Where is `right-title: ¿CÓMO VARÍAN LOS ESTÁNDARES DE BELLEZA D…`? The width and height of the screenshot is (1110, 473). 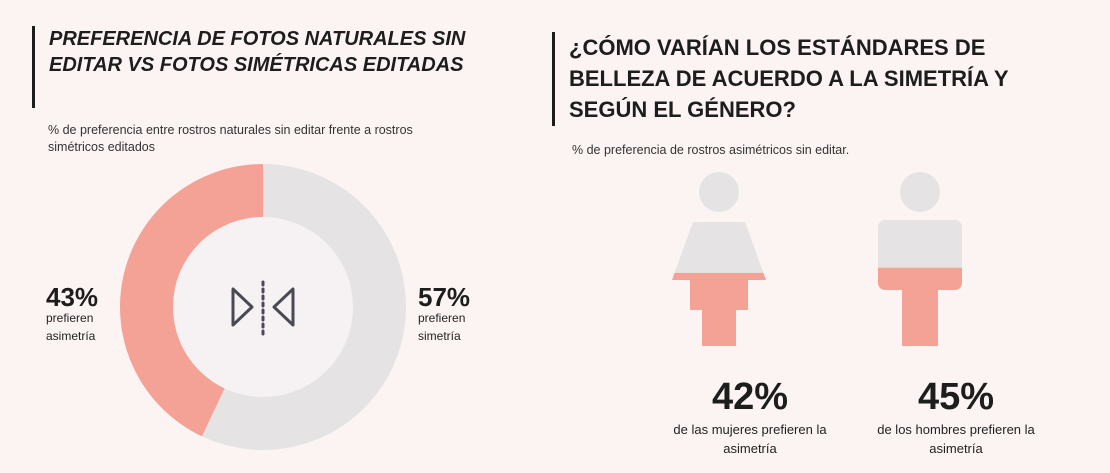 right-title: ¿CÓMO VARÍAN LOS ESTÁNDARES DE BELLEZA D… is located at coordinates (789, 78).